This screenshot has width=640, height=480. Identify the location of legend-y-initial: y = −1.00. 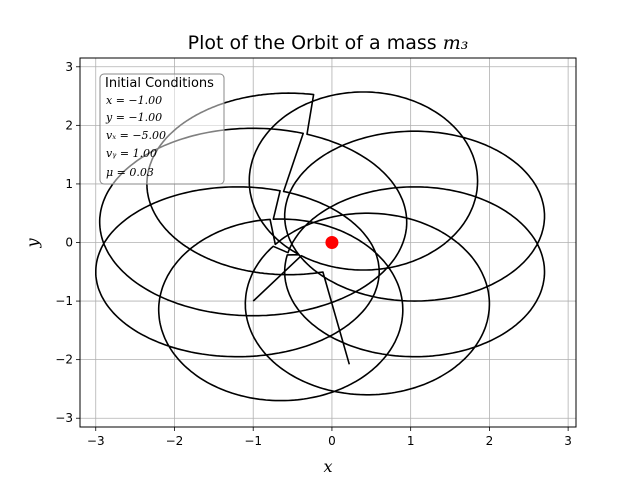
(133, 117).